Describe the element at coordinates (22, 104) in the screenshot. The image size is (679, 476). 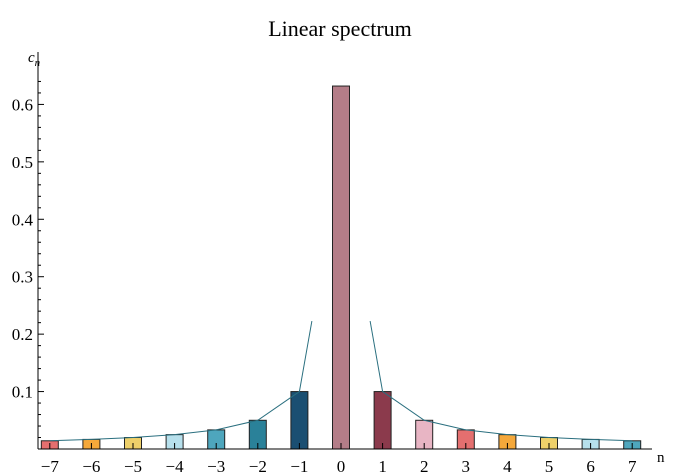
I see `y-tick-label: 0.6` at that location.